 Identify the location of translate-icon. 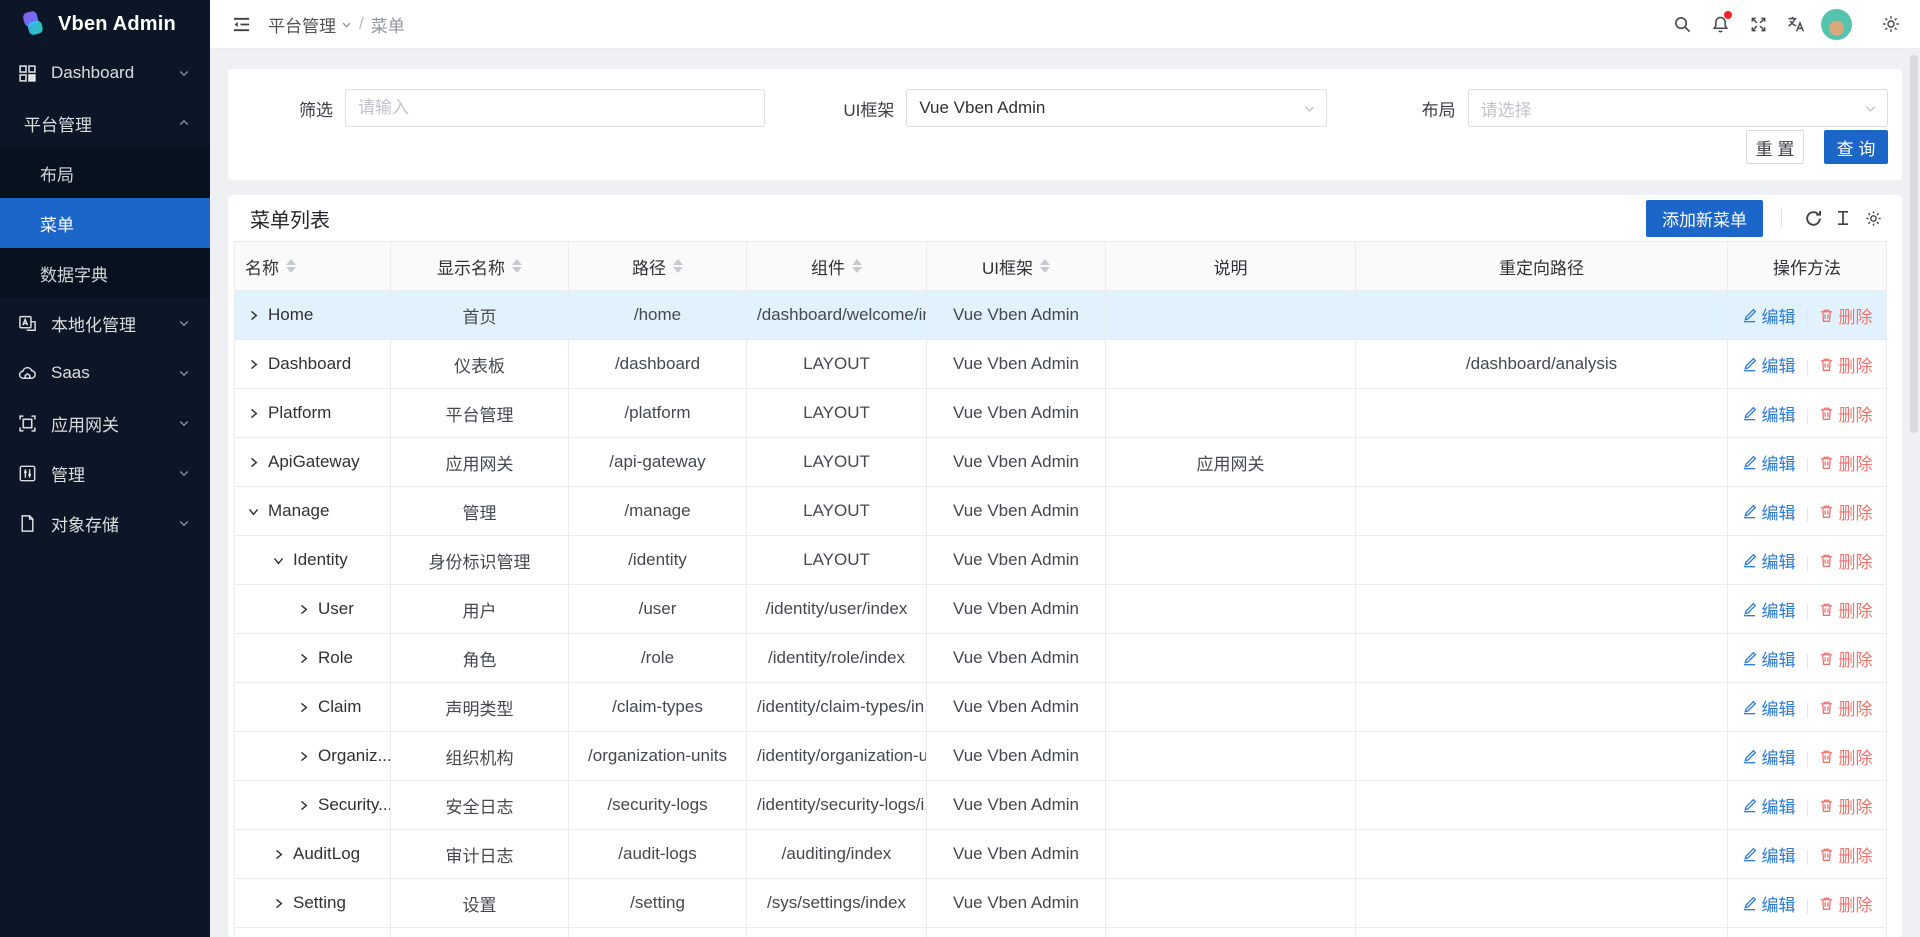
(1796, 24).